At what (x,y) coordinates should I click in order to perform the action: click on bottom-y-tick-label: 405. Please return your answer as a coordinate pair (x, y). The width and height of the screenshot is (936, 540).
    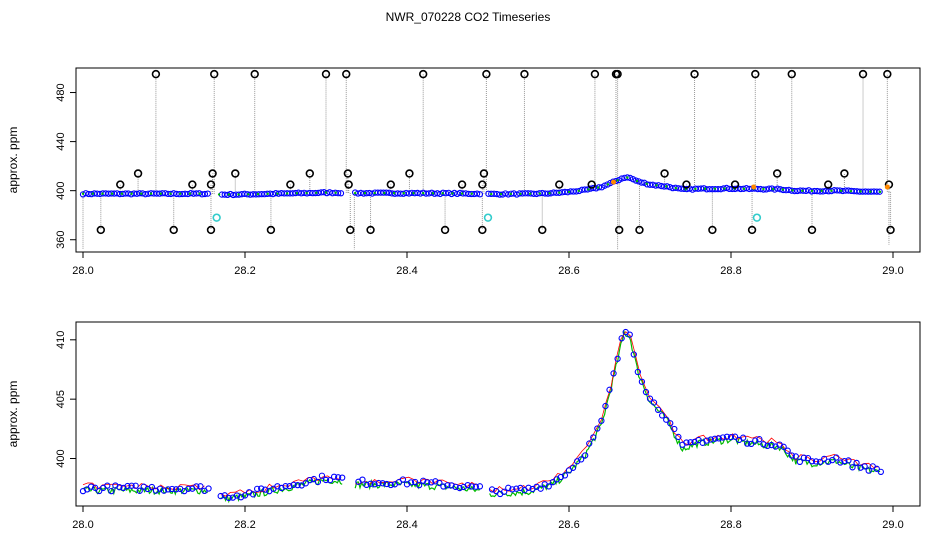
    Looking at the image, I should click on (61, 399).